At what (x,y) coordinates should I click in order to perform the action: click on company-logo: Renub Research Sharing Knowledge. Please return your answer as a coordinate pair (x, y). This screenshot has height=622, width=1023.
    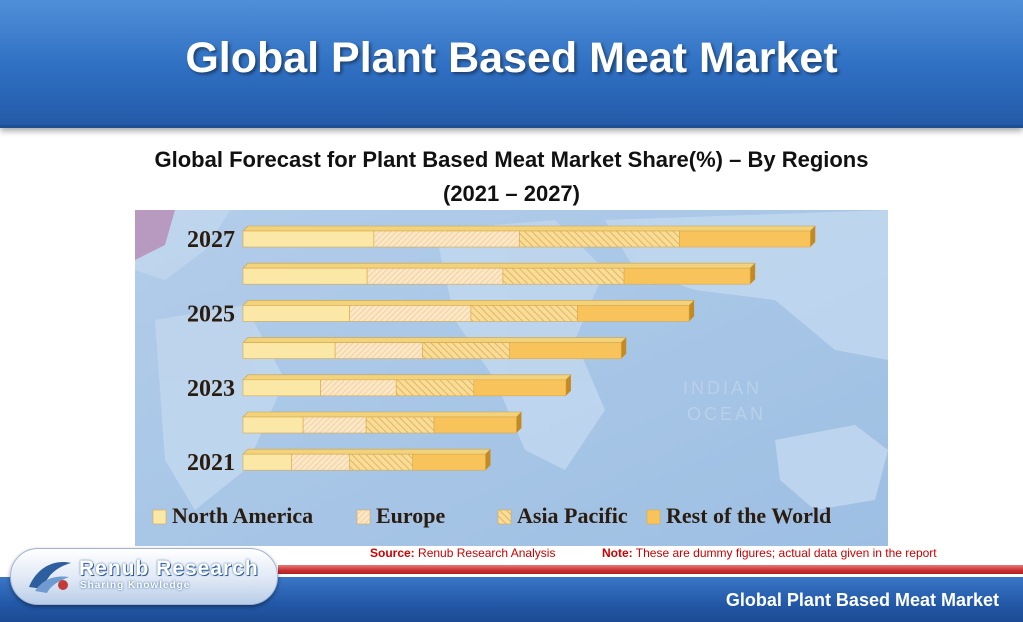
    Looking at the image, I should click on (144, 576).